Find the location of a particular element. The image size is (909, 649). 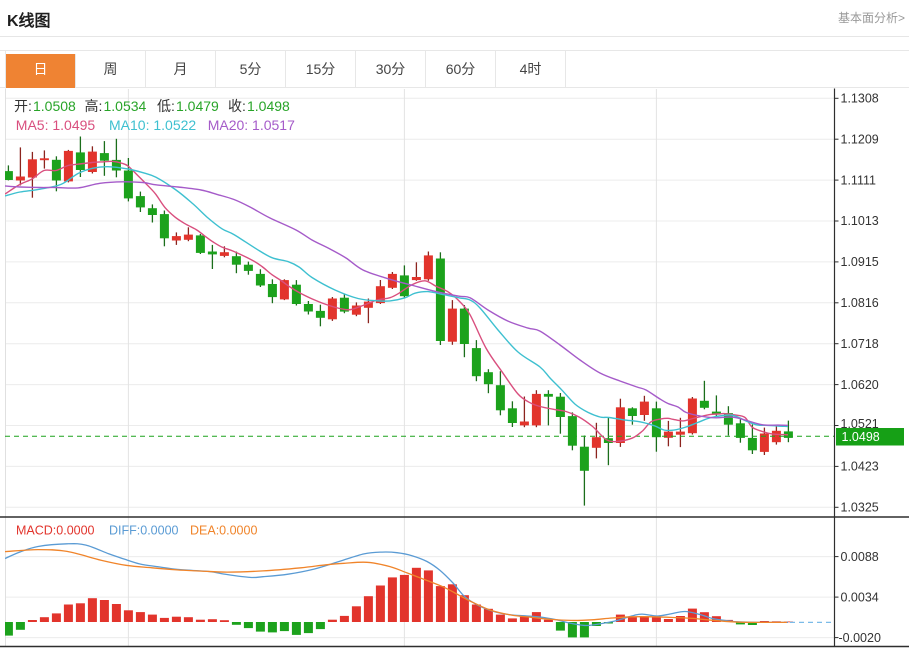

svg-text: 低: is located at coordinates (166, 106).